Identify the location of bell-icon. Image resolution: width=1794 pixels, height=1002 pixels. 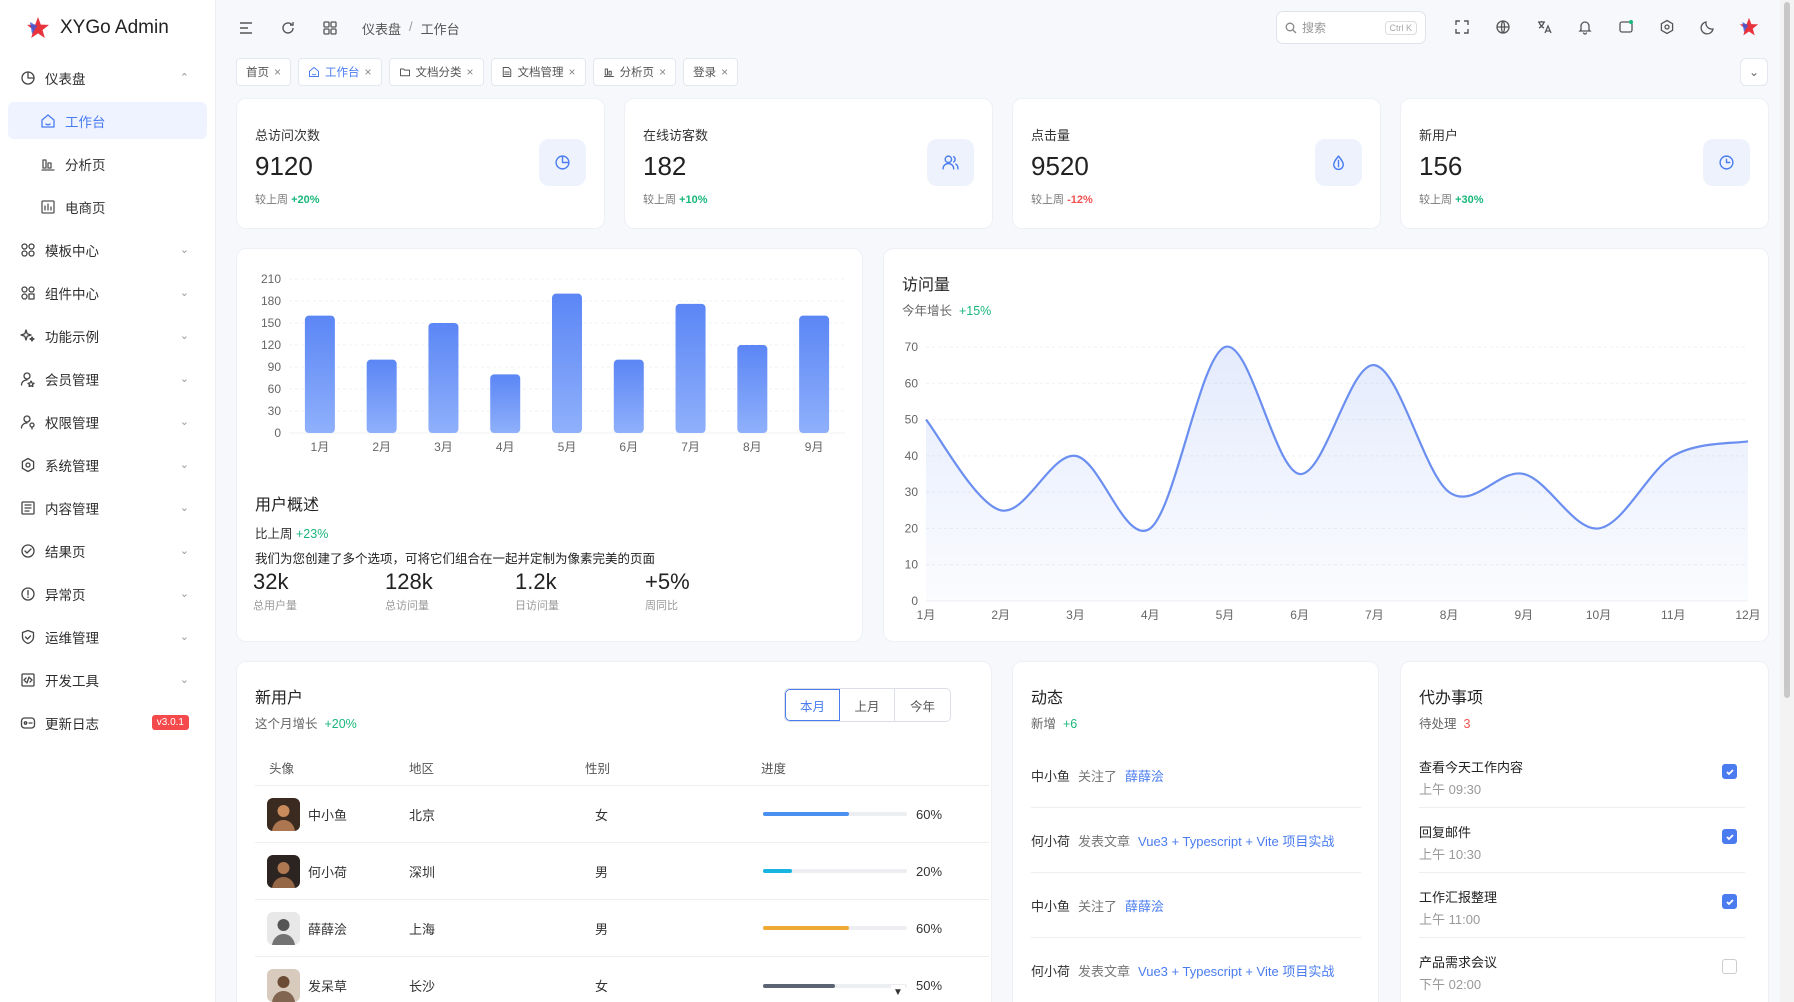
(1585, 27).